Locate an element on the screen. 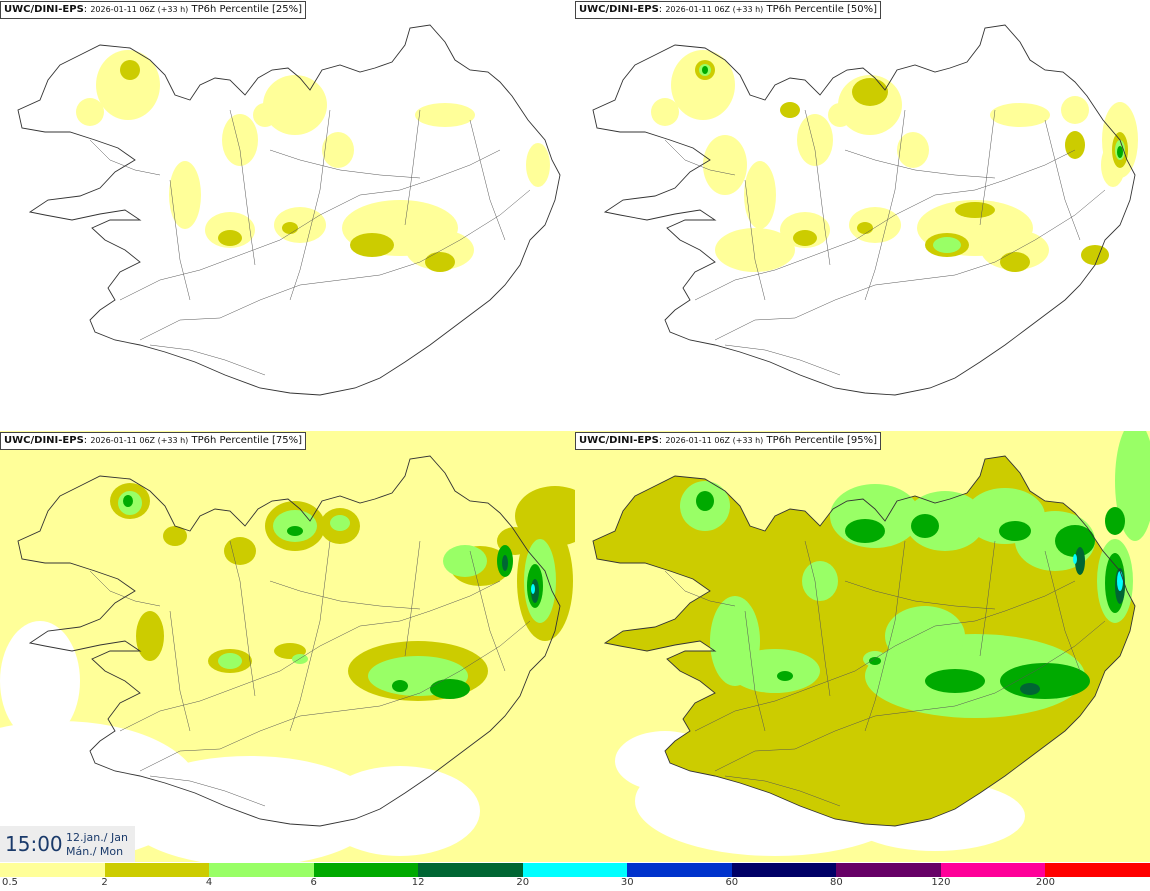 The image size is (1150, 891). legend-tick-label: 2 is located at coordinates (104, 882).